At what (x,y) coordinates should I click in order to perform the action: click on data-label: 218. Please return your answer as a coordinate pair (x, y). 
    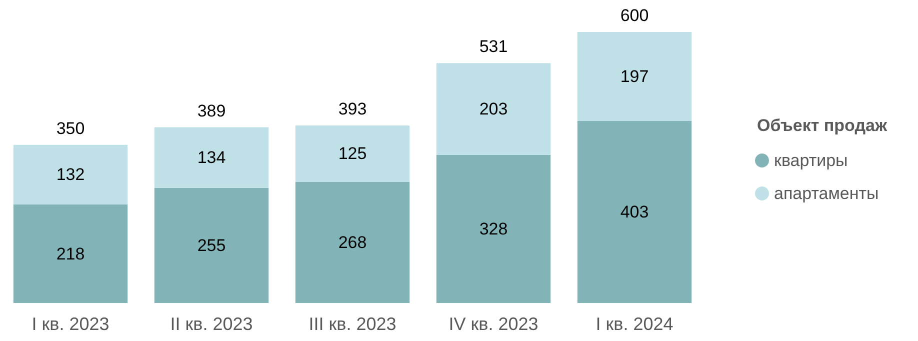
    Looking at the image, I should click on (70, 254).